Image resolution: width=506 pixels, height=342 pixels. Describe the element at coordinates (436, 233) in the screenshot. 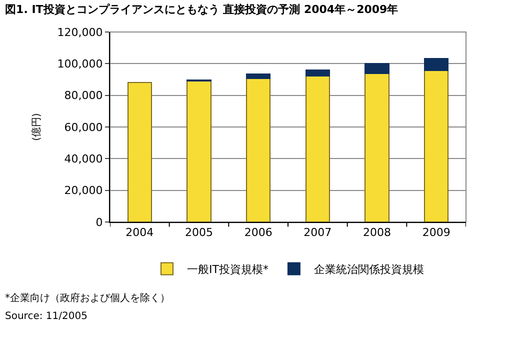

I see `x-tick-label: 2009` at that location.